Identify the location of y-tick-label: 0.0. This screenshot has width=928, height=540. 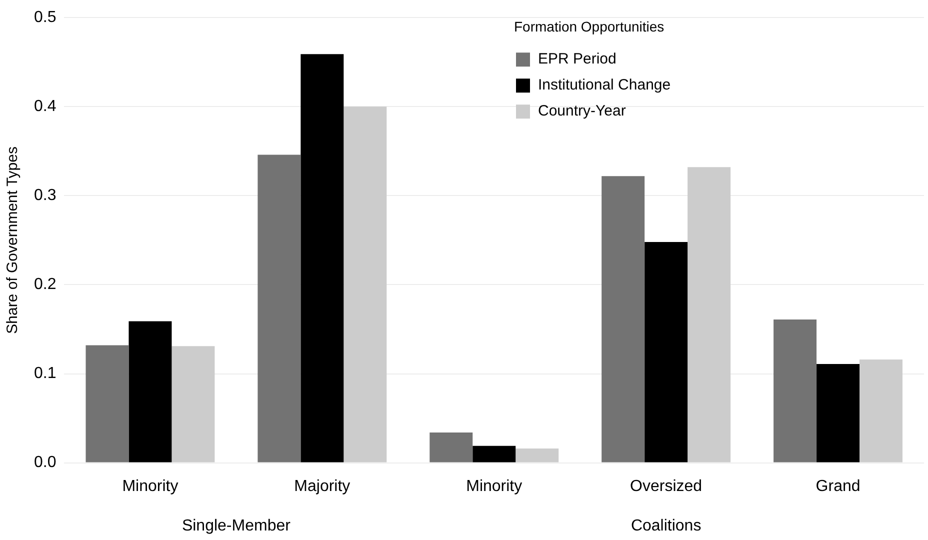
(45, 463).